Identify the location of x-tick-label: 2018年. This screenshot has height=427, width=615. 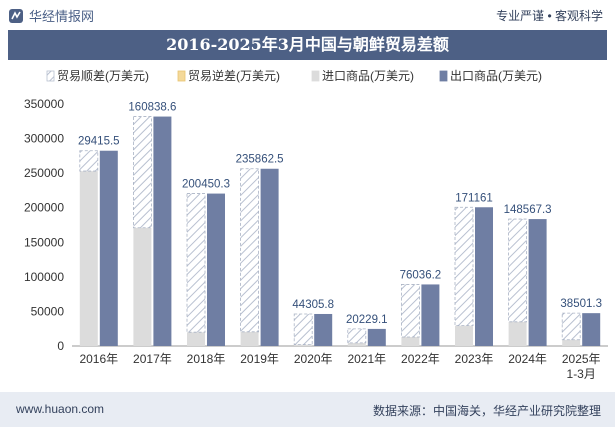
(206, 359).